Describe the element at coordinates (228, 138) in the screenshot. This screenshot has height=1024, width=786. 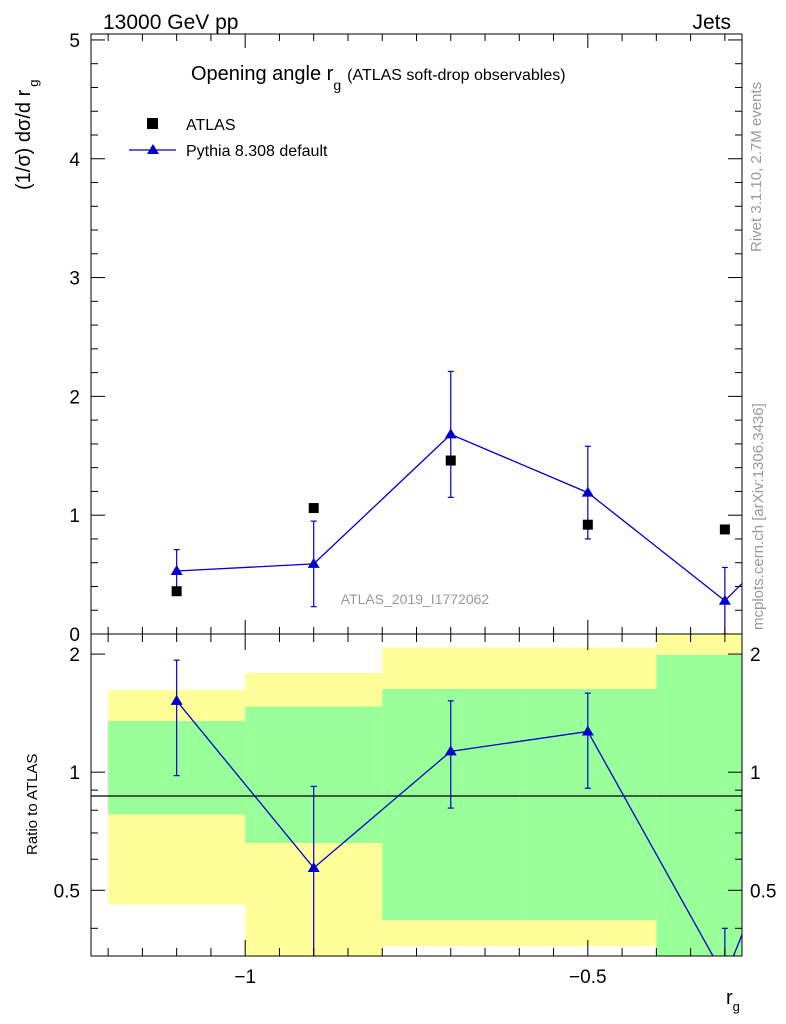
I see `legend: ATLAS Pythia 8.308 default` at that location.